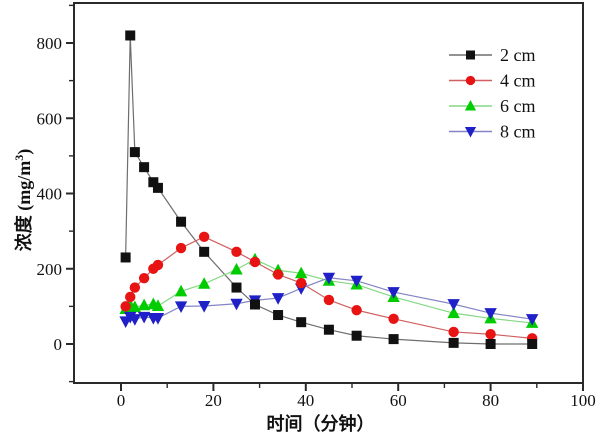  What do you see at coordinates (50, 269) in the screenshot?
I see `y-axis-tick-label: 200` at bounding box center [50, 269].